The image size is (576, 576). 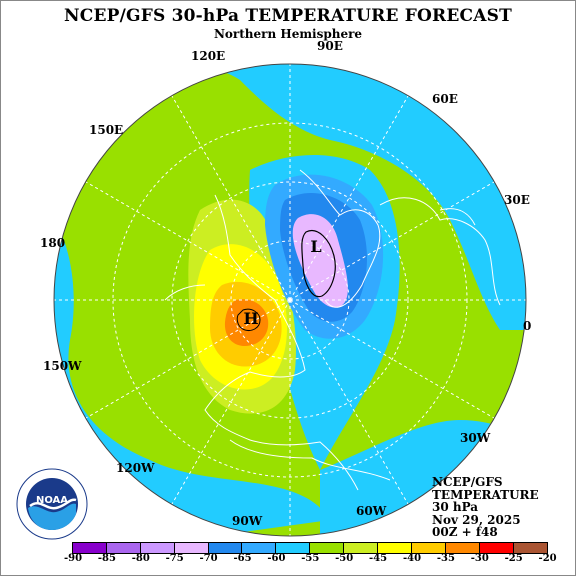 What do you see at coordinates (445, 99) in the screenshot?
I see `lon-label-60e: 60E` at bounding box center [445, 99].